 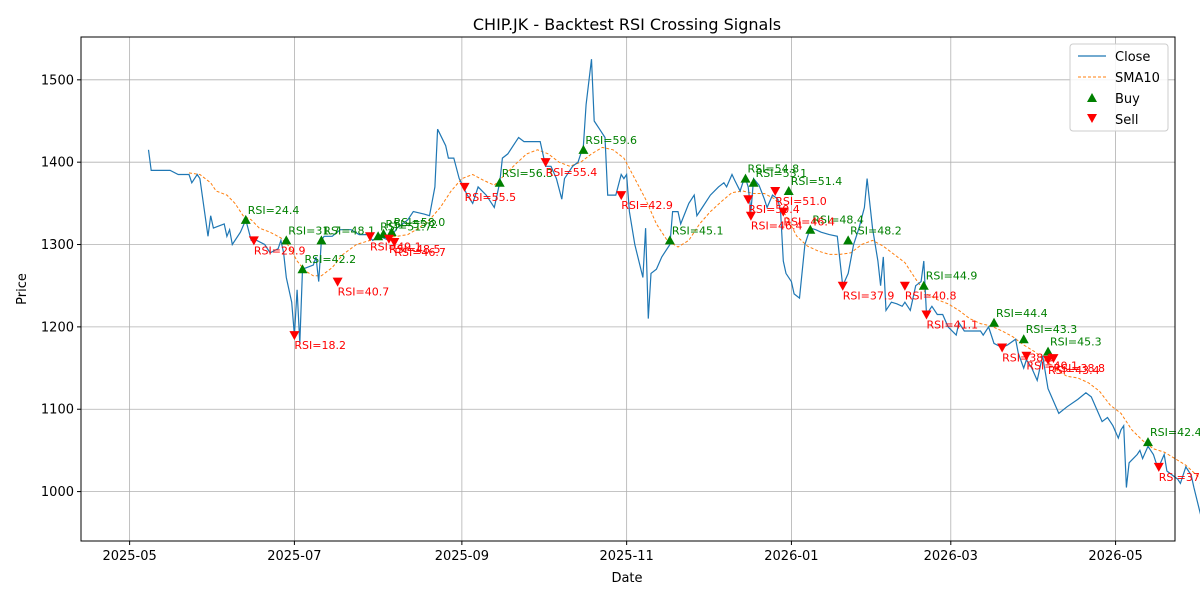 I want to click on buy-rsi-label: RSI=31.7, so click(x=314, y=230).